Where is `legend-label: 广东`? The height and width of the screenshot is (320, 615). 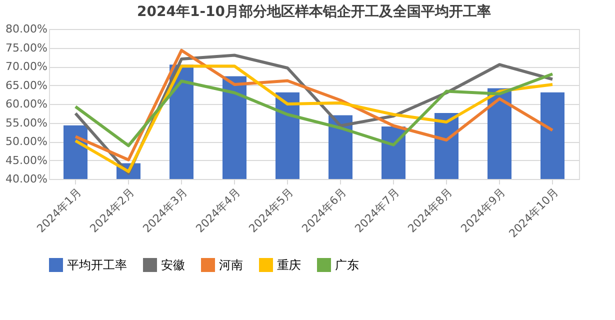
legend-label: 广东 is located at coordinates (347, 265).